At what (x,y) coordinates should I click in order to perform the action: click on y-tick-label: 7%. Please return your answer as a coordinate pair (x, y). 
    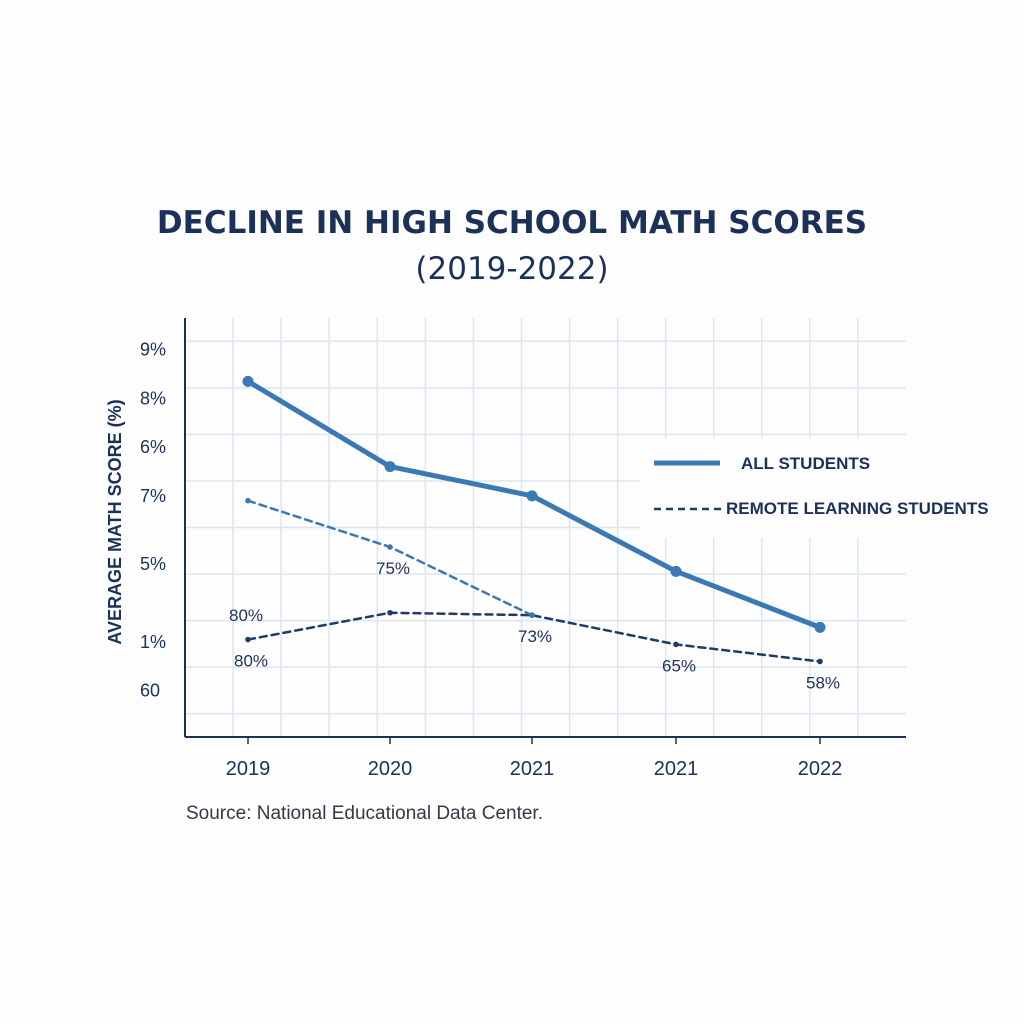
    Looking at the image, I should click on (153, 496).